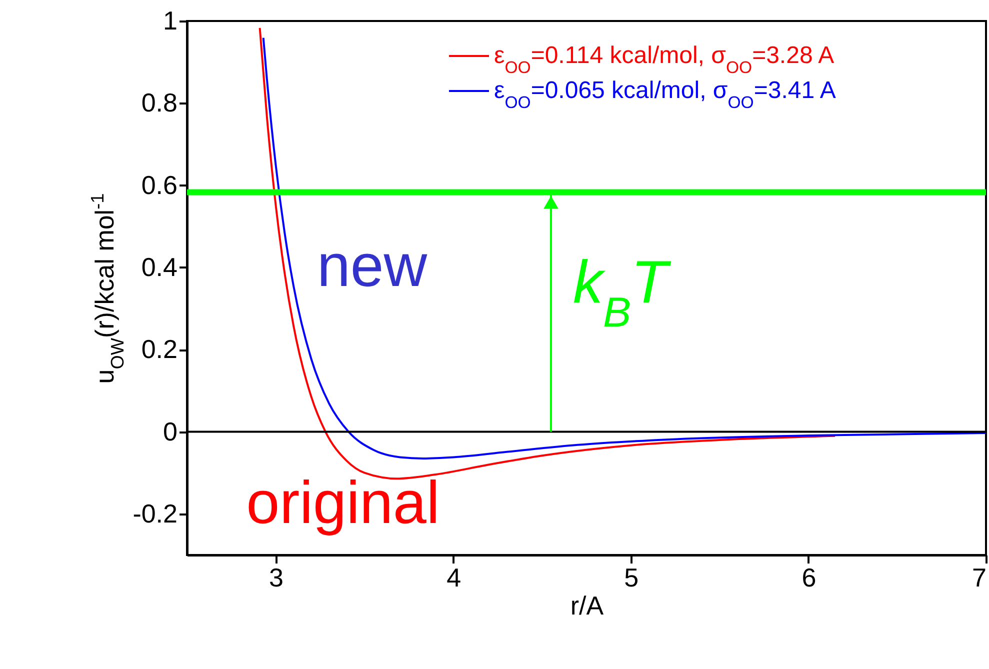 The image size is (989, 669). What do you see at coordinates (159, 267) in the screenshot?
I see `y-tick-label: 0.4` at bounding box center [159, 267].